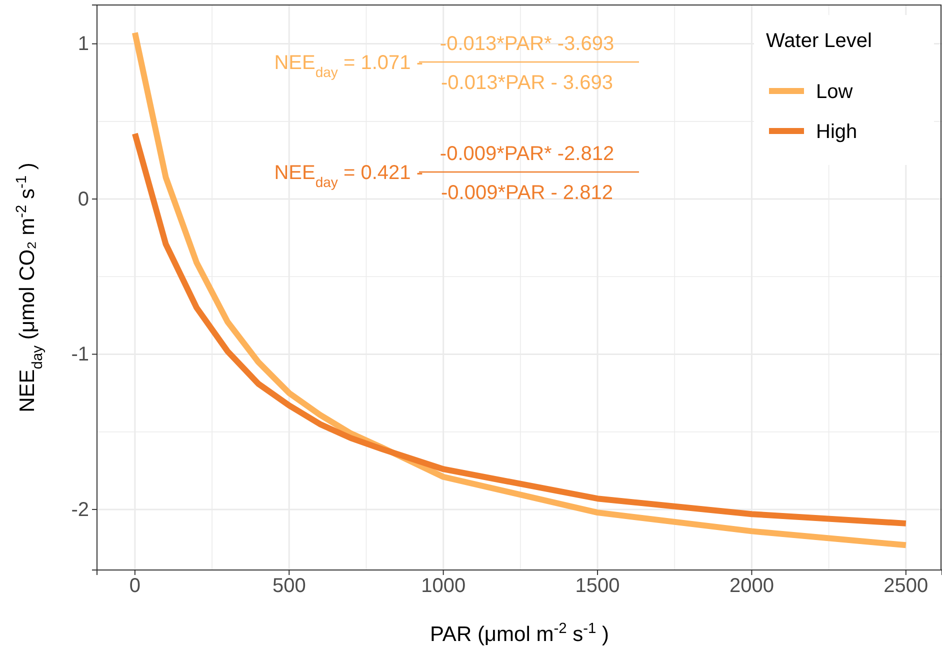 The width and height of the screenshot is (942, 651). What do you see at coordinates (80, 509) in the screenshot?
I see `y-tick-label: -2` at bounding box center [80, 509].